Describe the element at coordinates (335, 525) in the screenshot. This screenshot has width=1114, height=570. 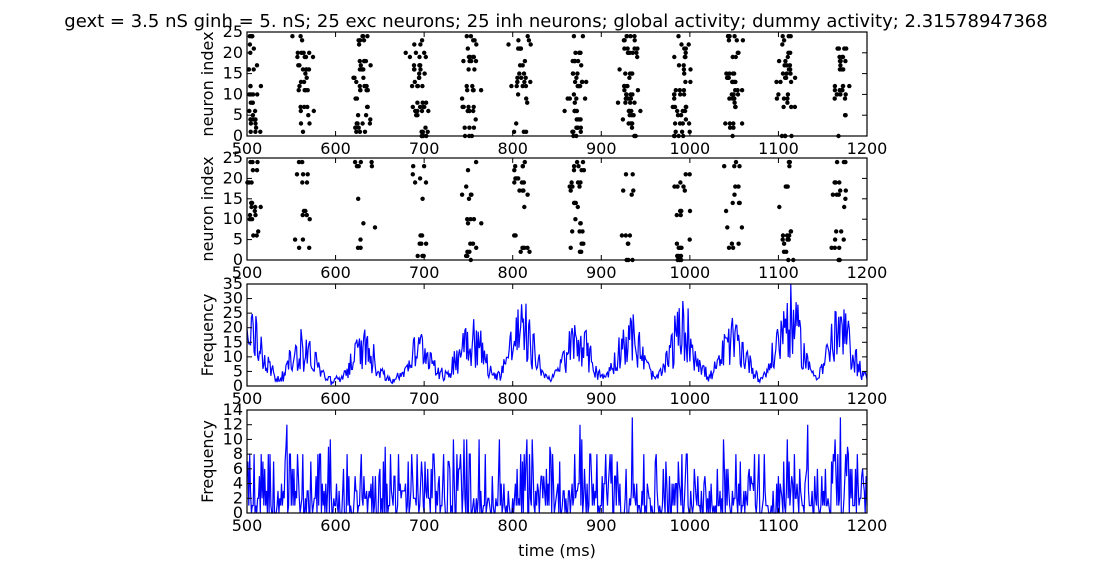
I see `x-tick-label: 600` at that location.